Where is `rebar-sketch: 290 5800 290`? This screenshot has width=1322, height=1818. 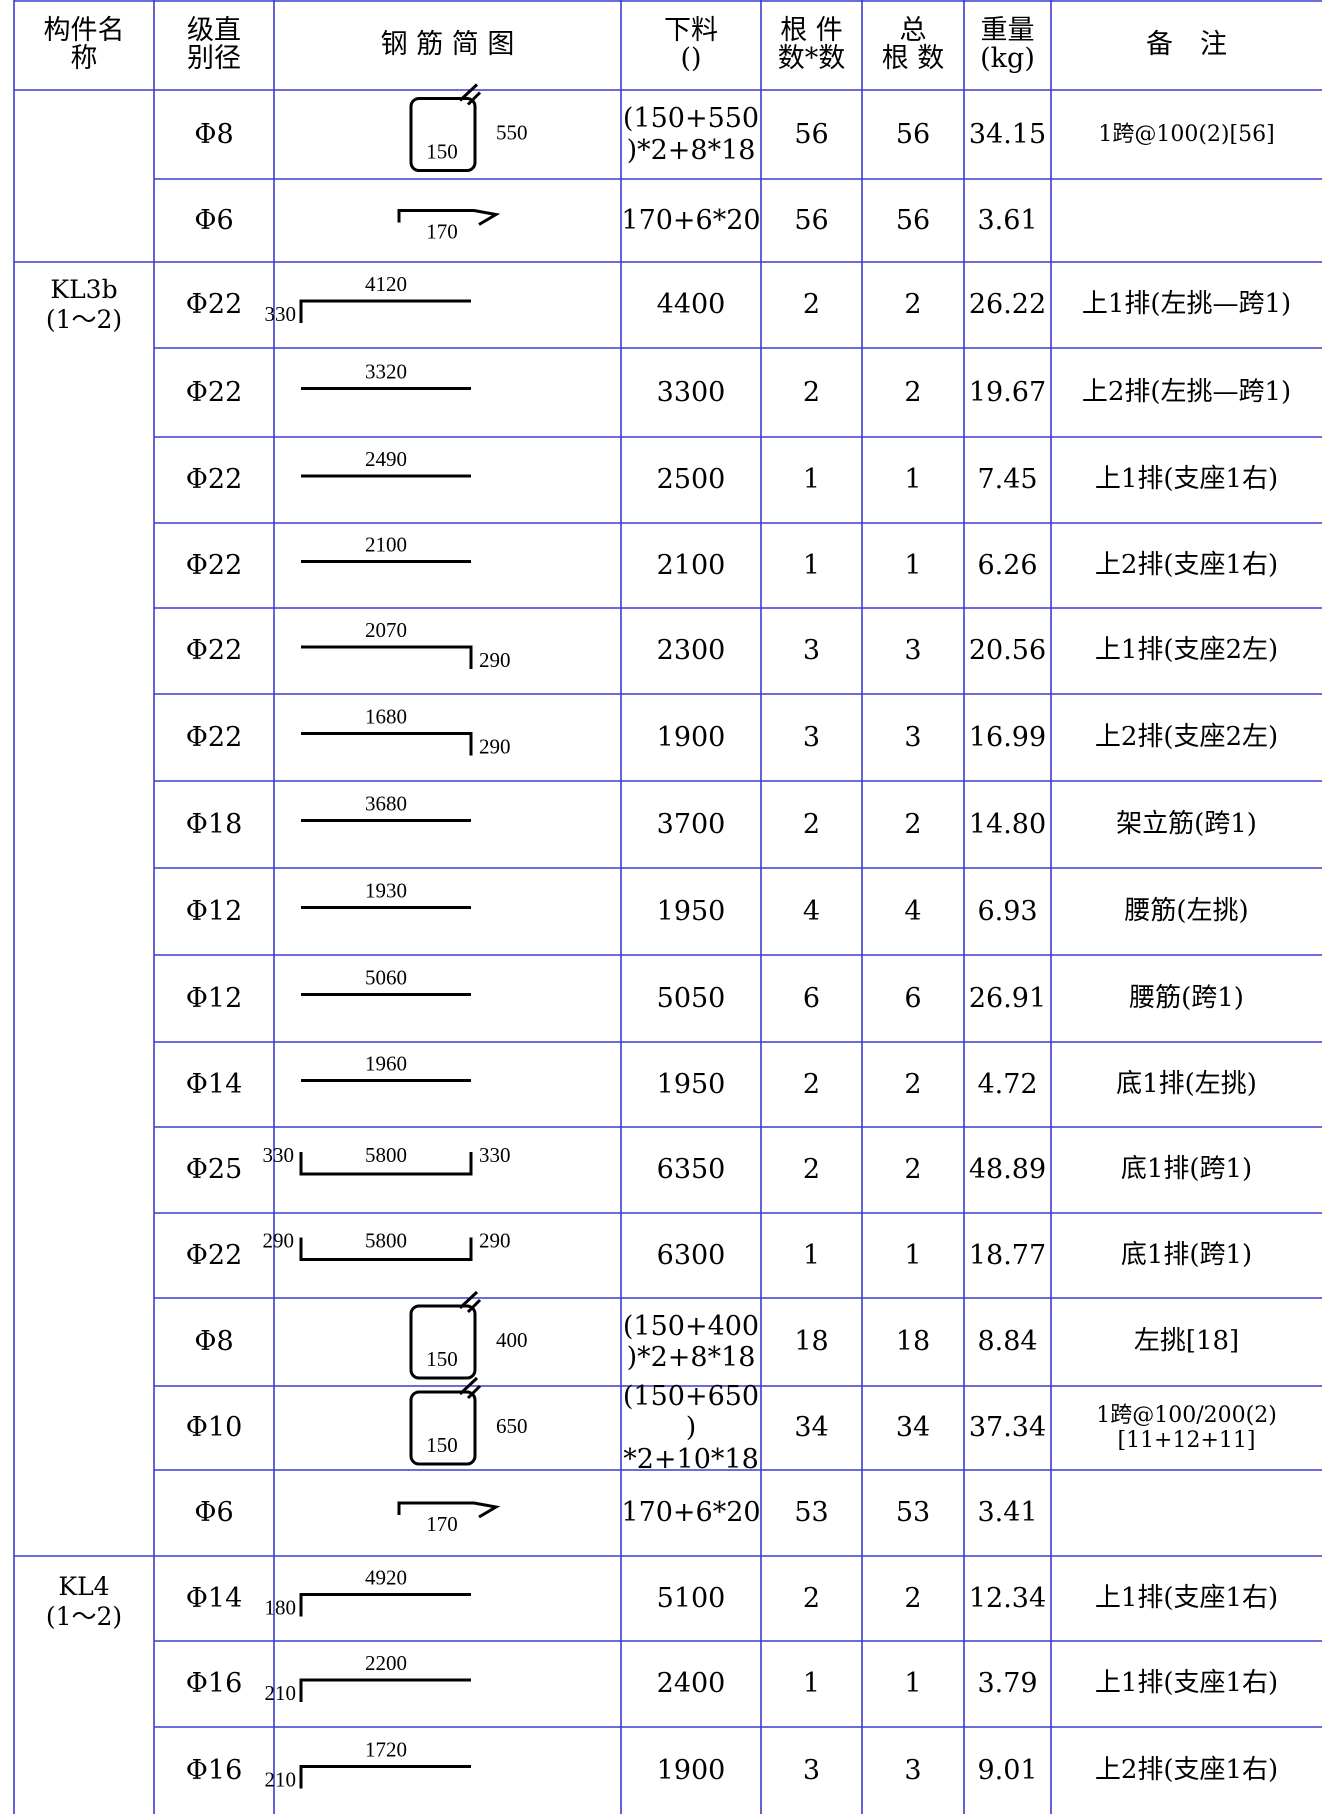
rebar-sketch: 290 5800 290 is located at coordinates (442, 1255).